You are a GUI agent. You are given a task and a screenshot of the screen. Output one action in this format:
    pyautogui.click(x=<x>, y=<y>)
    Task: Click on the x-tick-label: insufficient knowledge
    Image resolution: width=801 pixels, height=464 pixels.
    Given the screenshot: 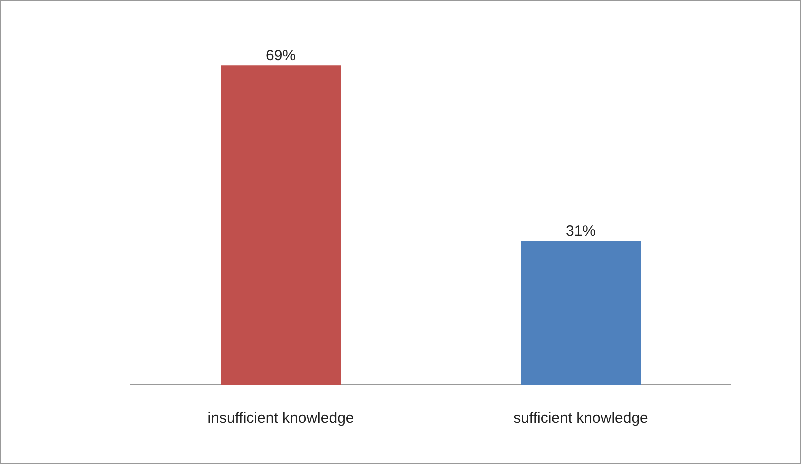 What is the action you would take?
    pyautogui.click(x=281, y=419)
    